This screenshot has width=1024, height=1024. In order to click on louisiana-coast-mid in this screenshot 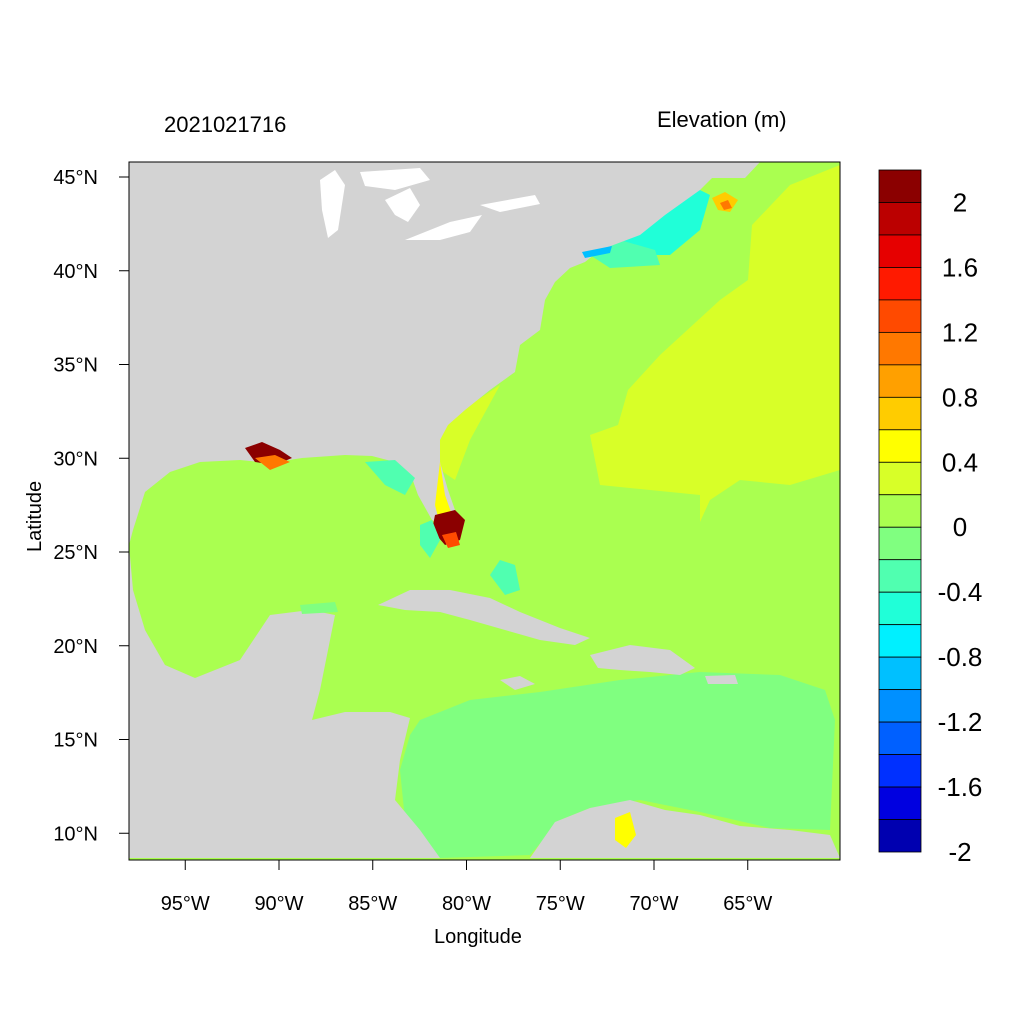, I will do `click(272, 462)`.